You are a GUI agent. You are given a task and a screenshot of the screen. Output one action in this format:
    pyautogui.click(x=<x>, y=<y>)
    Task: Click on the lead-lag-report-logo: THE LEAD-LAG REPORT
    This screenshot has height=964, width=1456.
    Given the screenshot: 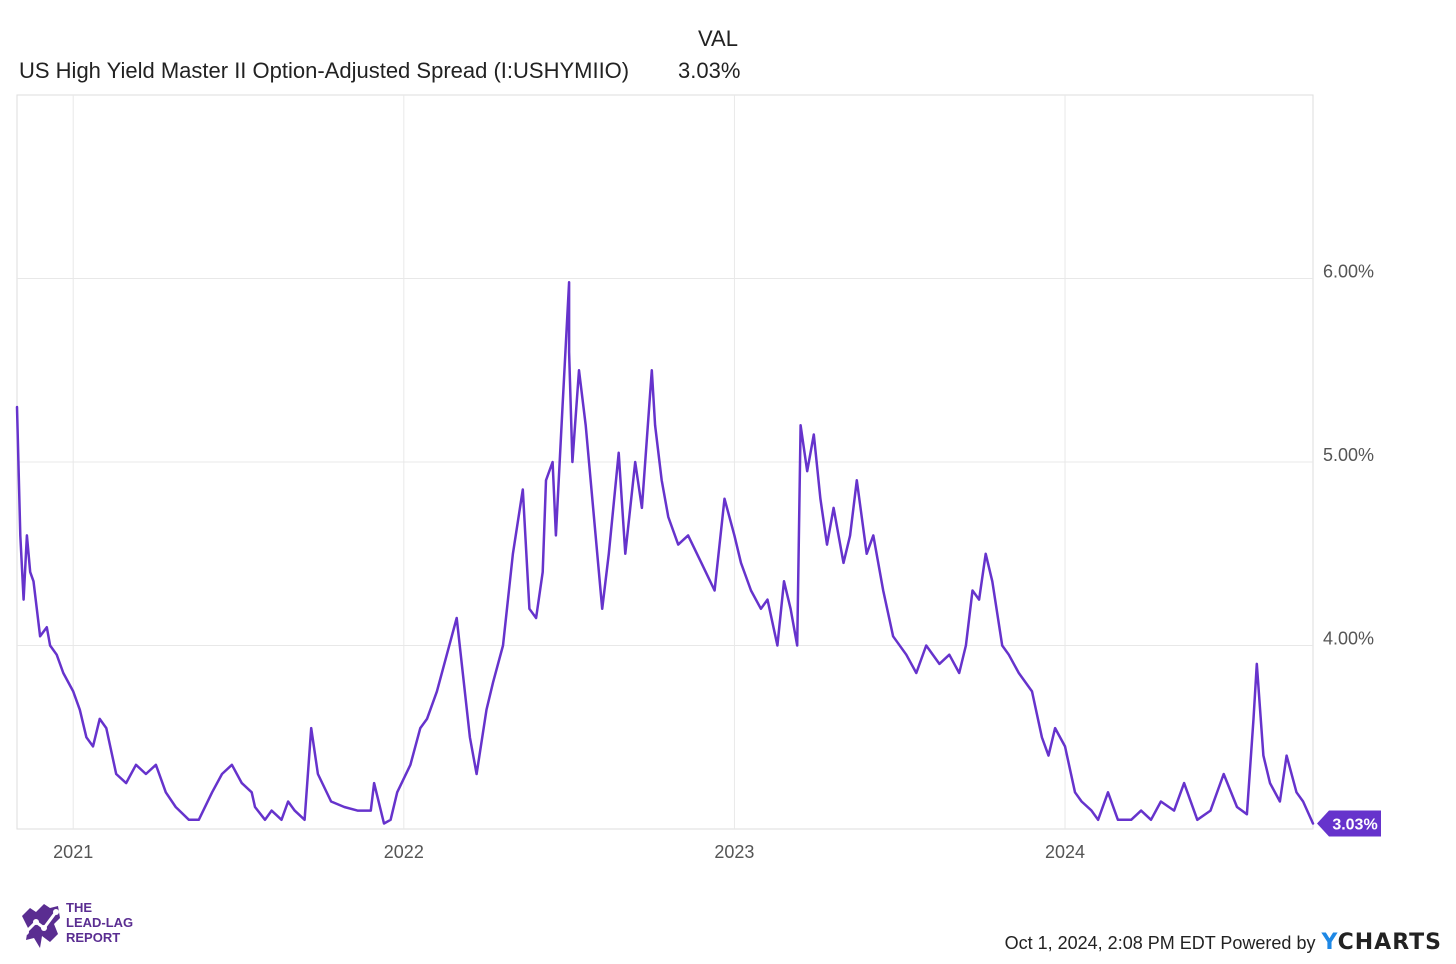 What is the action you would take?
    pyautogui.click(x=90, y=924)
    